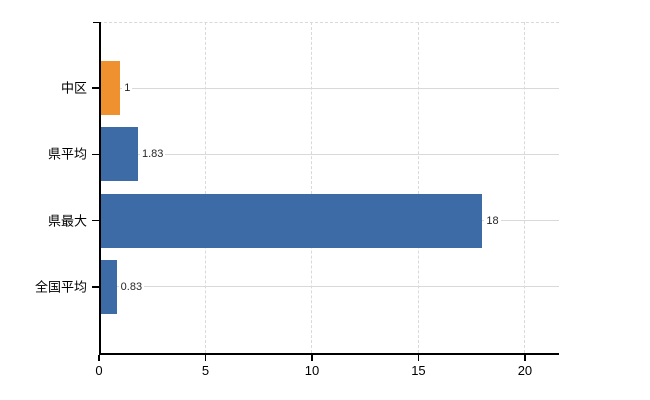 The width and height of the screenshot is (650, 400). I want to click on value-label-3: 0.83, so click(131, 286).